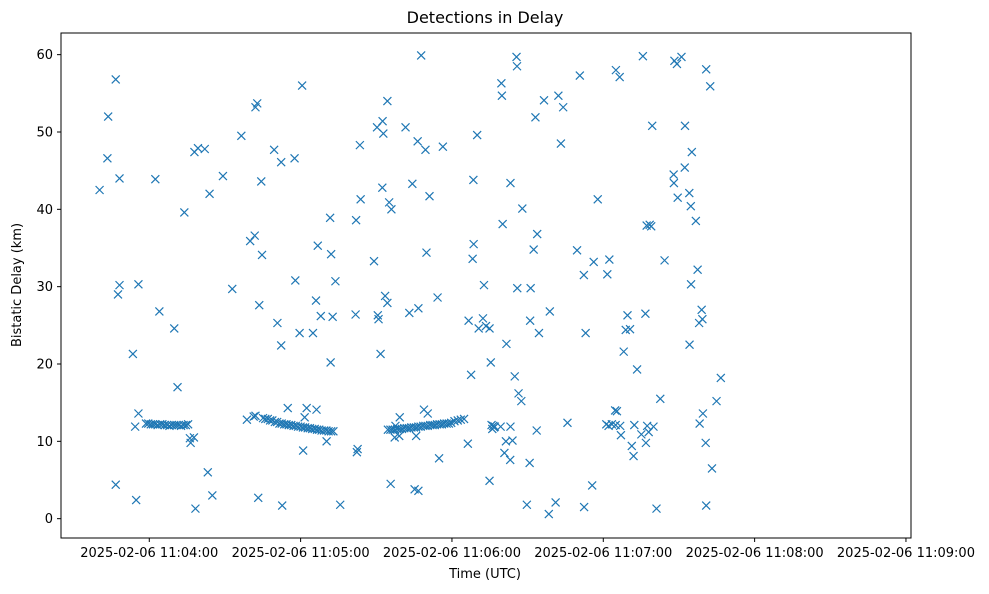 The width and height of the screenshot is (989, 594). What do you see at coordinates (44, 442) in the screenshot?
I see `y-tick-label: 10` at bounding box center [44, 442].